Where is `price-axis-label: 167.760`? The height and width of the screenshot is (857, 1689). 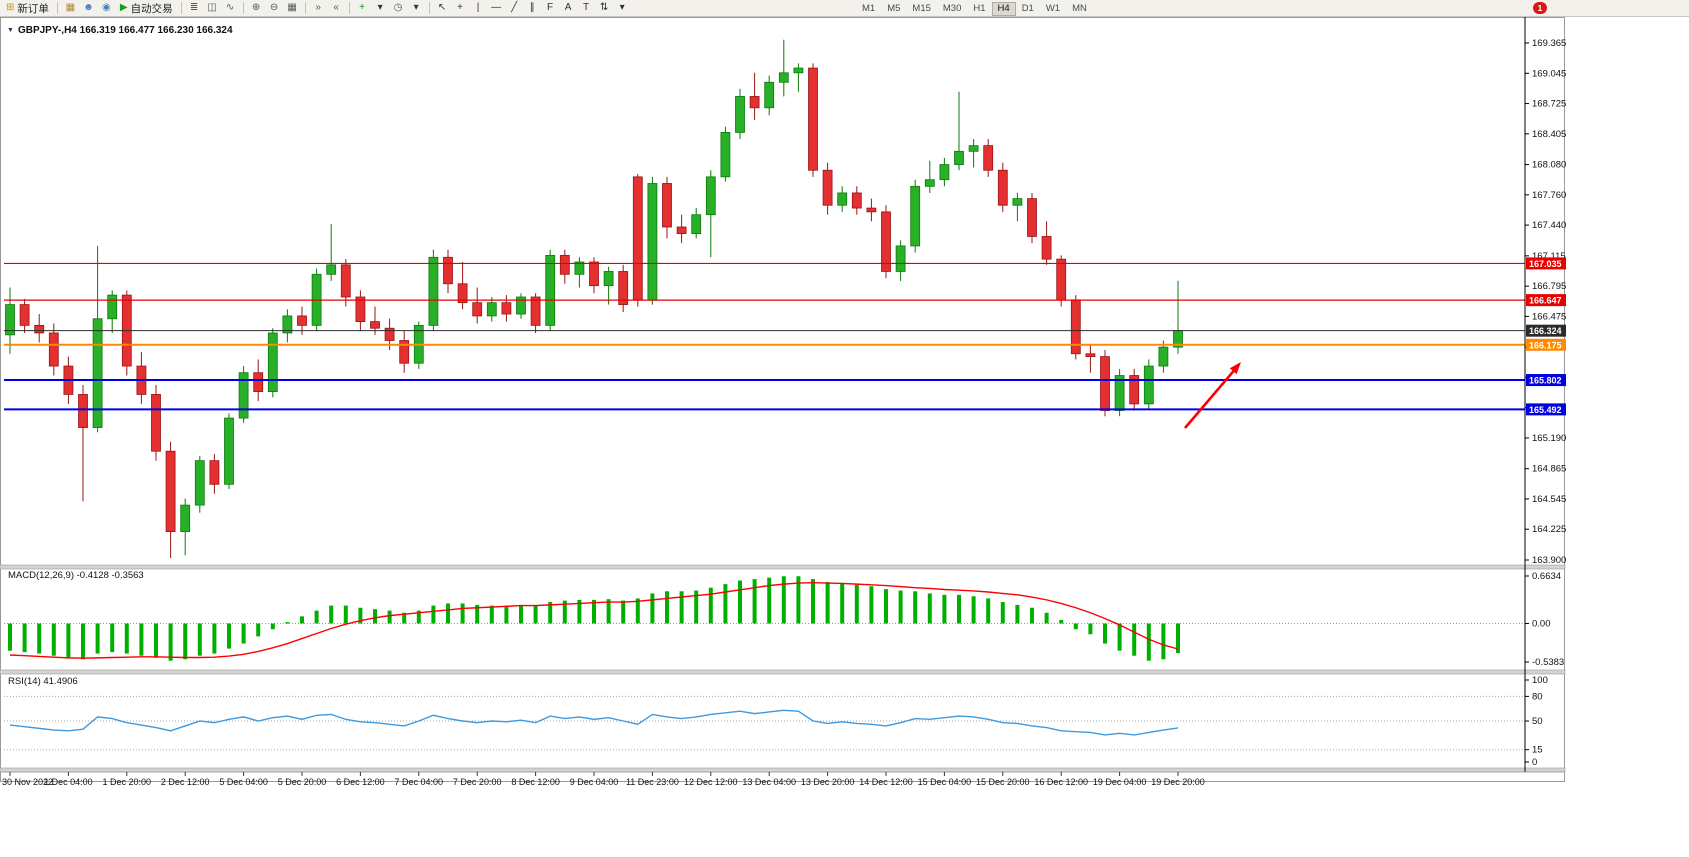
price-axis-label: 167.760 is located at coordinates (1549, 195).